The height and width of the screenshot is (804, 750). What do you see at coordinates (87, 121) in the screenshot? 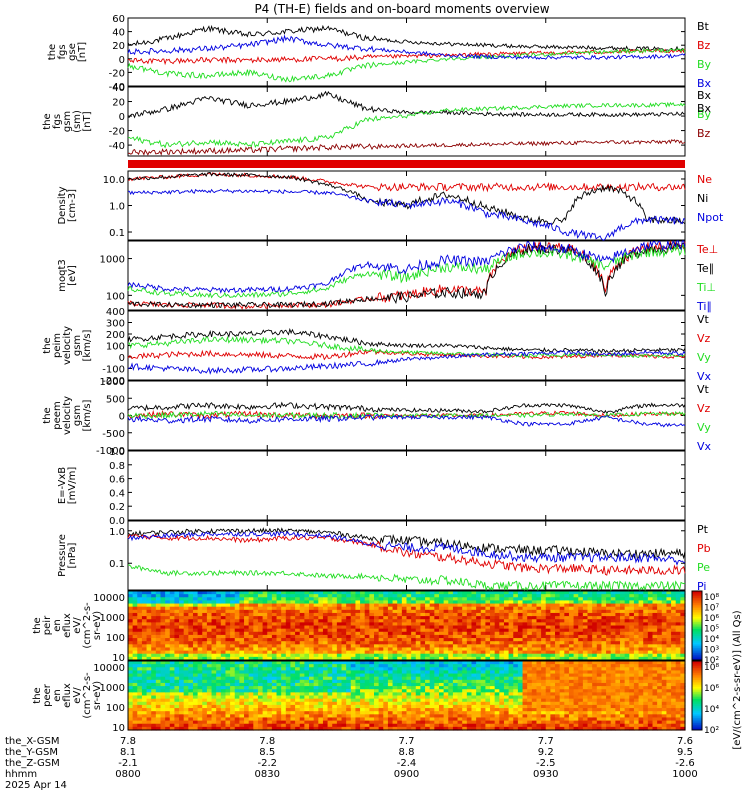
I see `panel-1-ylabel: [nT]` at bounding box center [87, 121].